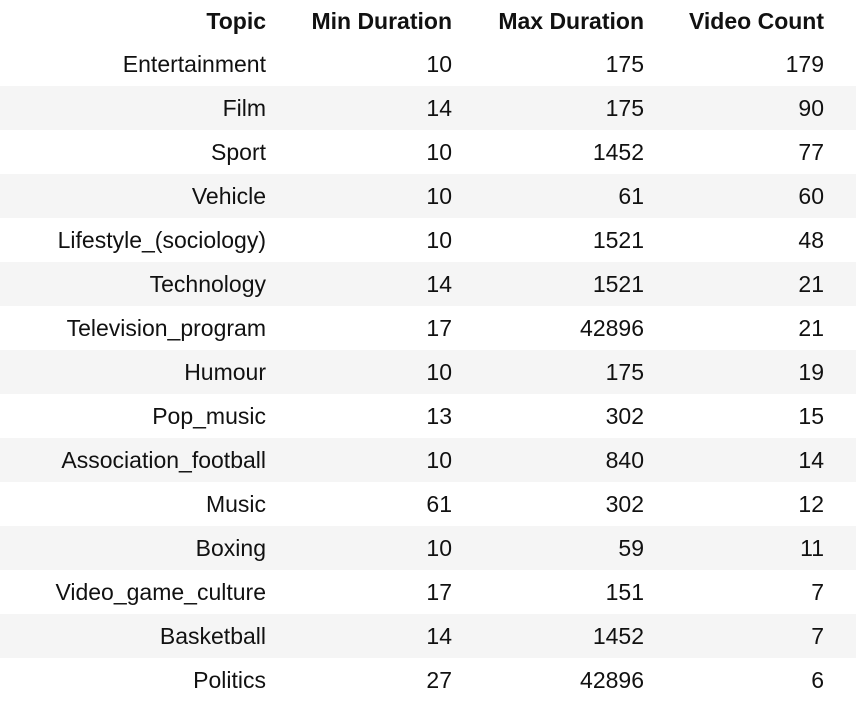  Describe the element at coordinates (228, 195) in the screenshot. I see `cell-topic: Vehicle` at that location.